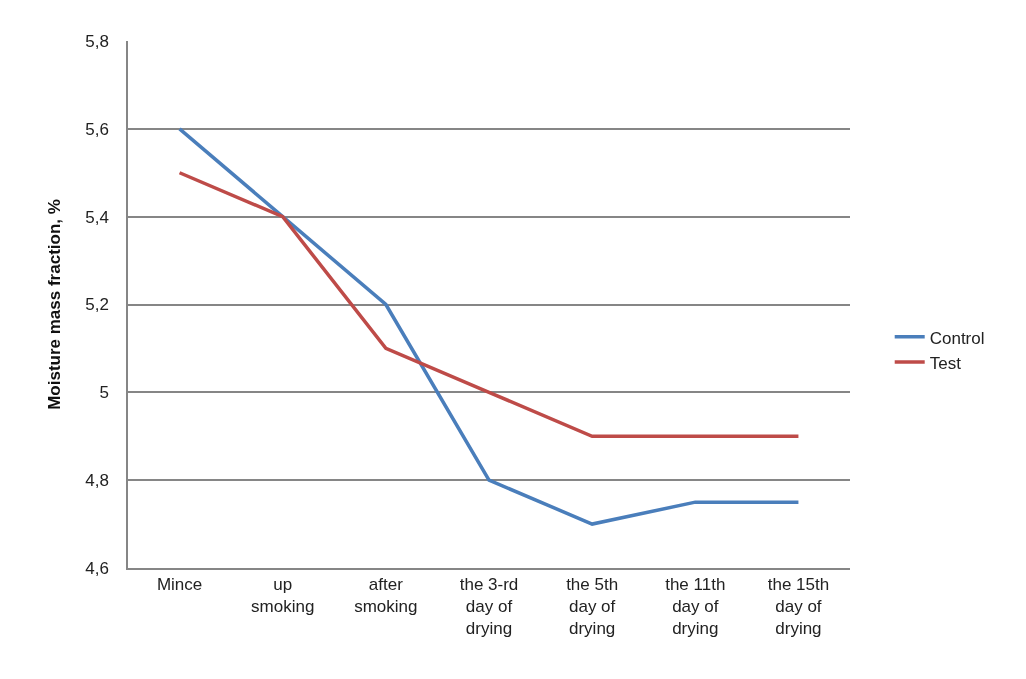 Image resolution: width=1026 pixels, height=679 pixels. Describe the element at coordinates (97, 305) in the screenshot. I see `y-tick-label: 5,2` at that location.